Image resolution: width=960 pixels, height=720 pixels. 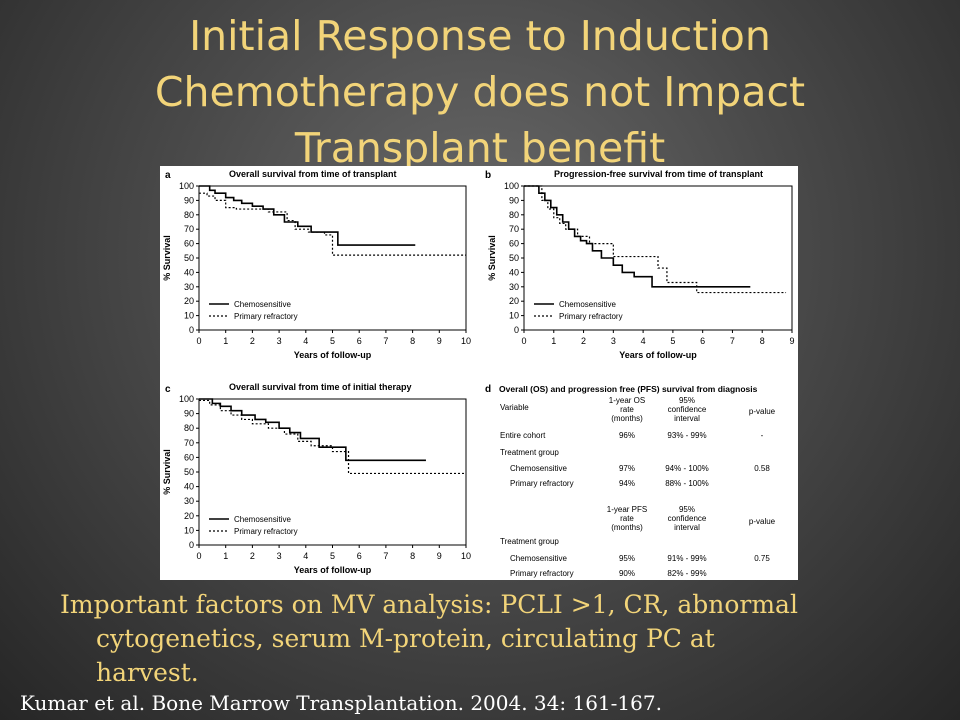 What do you see at coordinates (627, 468) in the screenshot?
I see `table-cell-rate: 97%` at bounding box center [627, 468].